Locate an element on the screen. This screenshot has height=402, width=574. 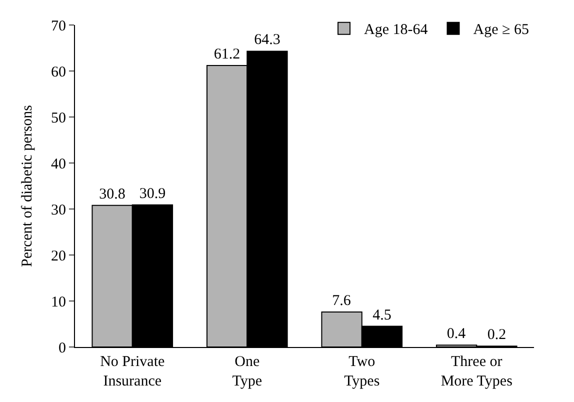
y-tick-label: 20 is located at coordinates (58, 256).